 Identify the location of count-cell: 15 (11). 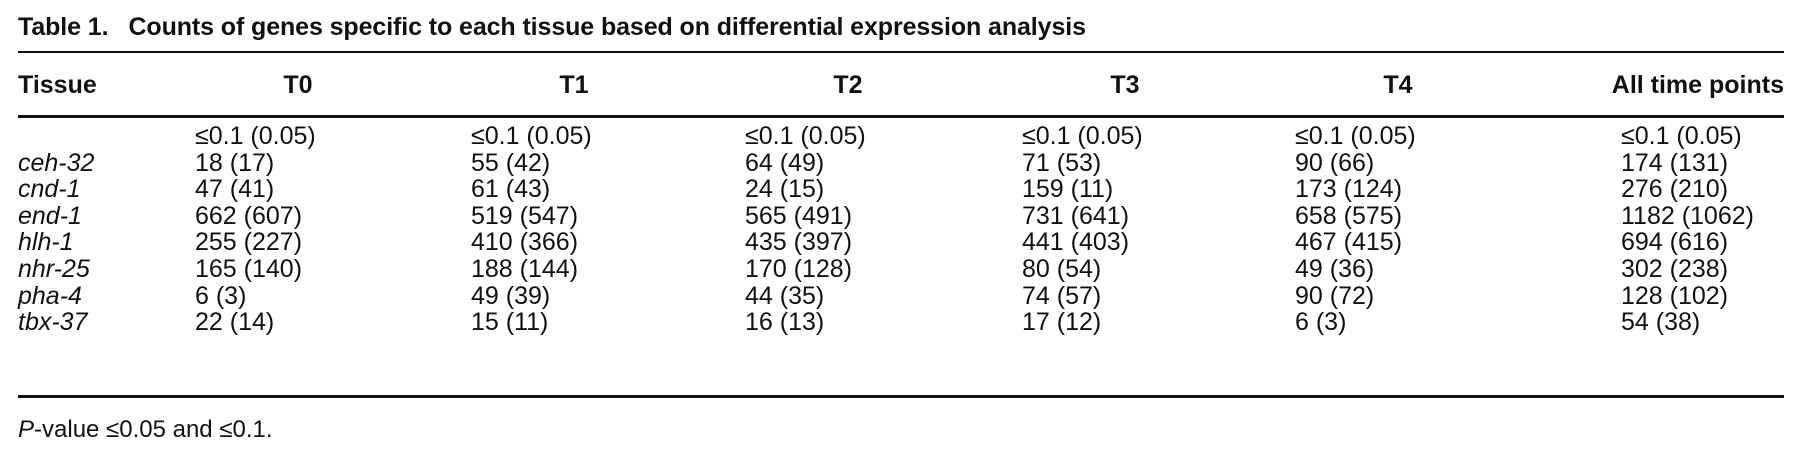
(510, 322).